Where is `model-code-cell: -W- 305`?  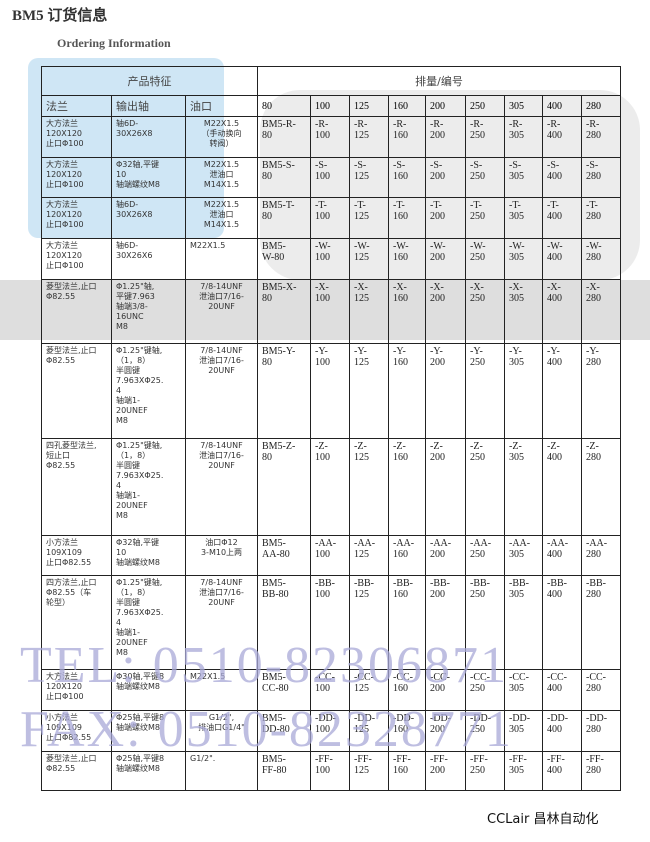 model-code-cell: -W- 305 is located at coordinates (523, 259).